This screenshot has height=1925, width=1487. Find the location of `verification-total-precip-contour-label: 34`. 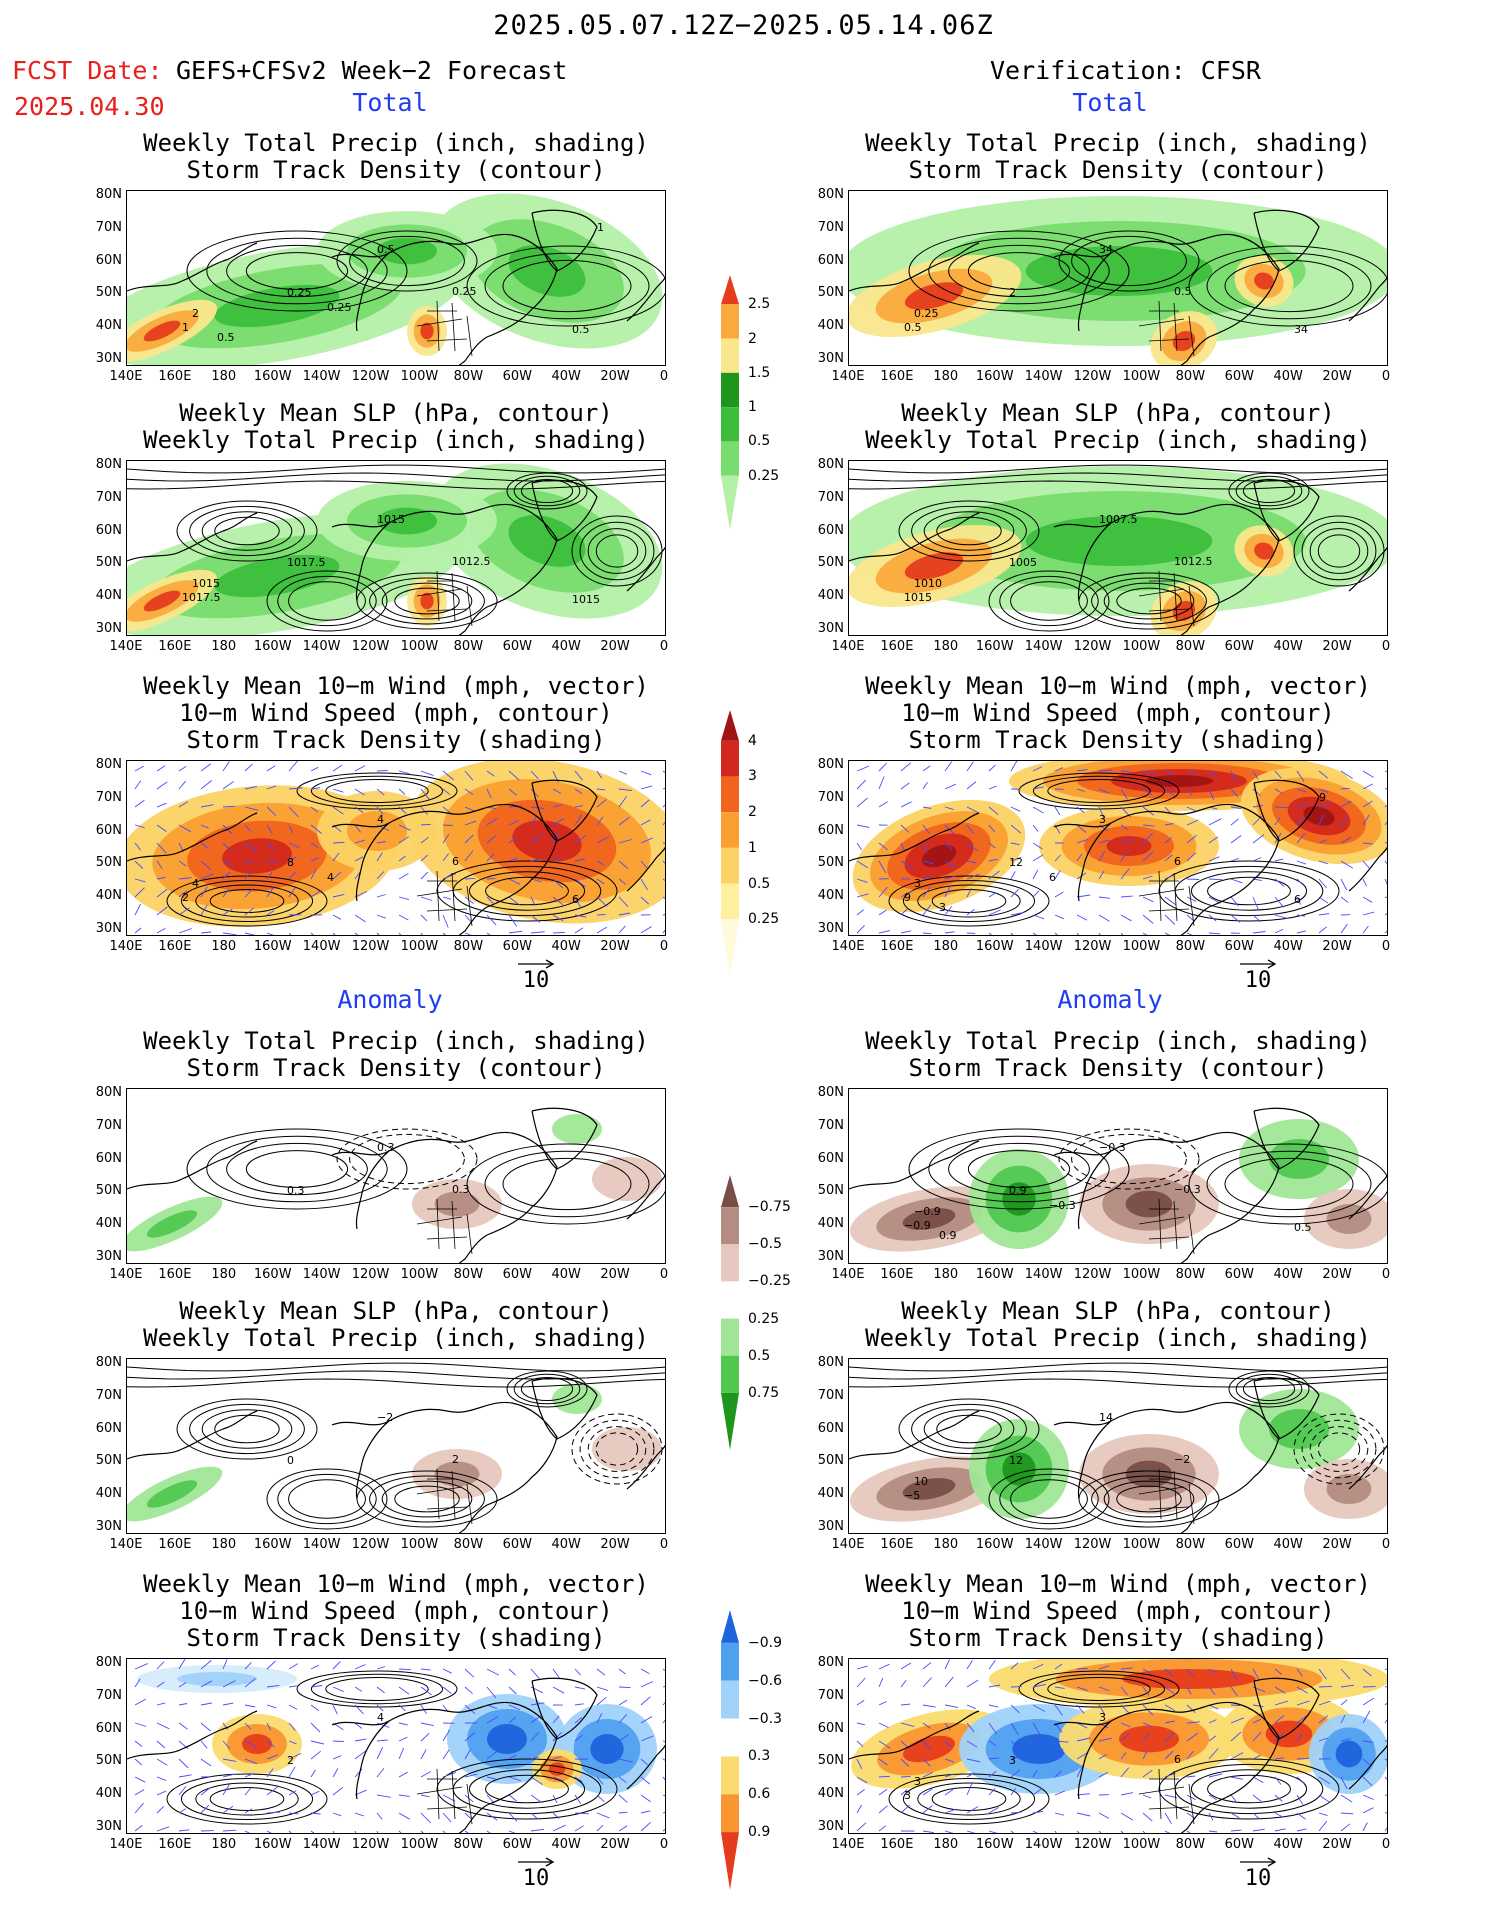

verification-total-precip-contour-label: 34 is located at coordinates (1106, 249).